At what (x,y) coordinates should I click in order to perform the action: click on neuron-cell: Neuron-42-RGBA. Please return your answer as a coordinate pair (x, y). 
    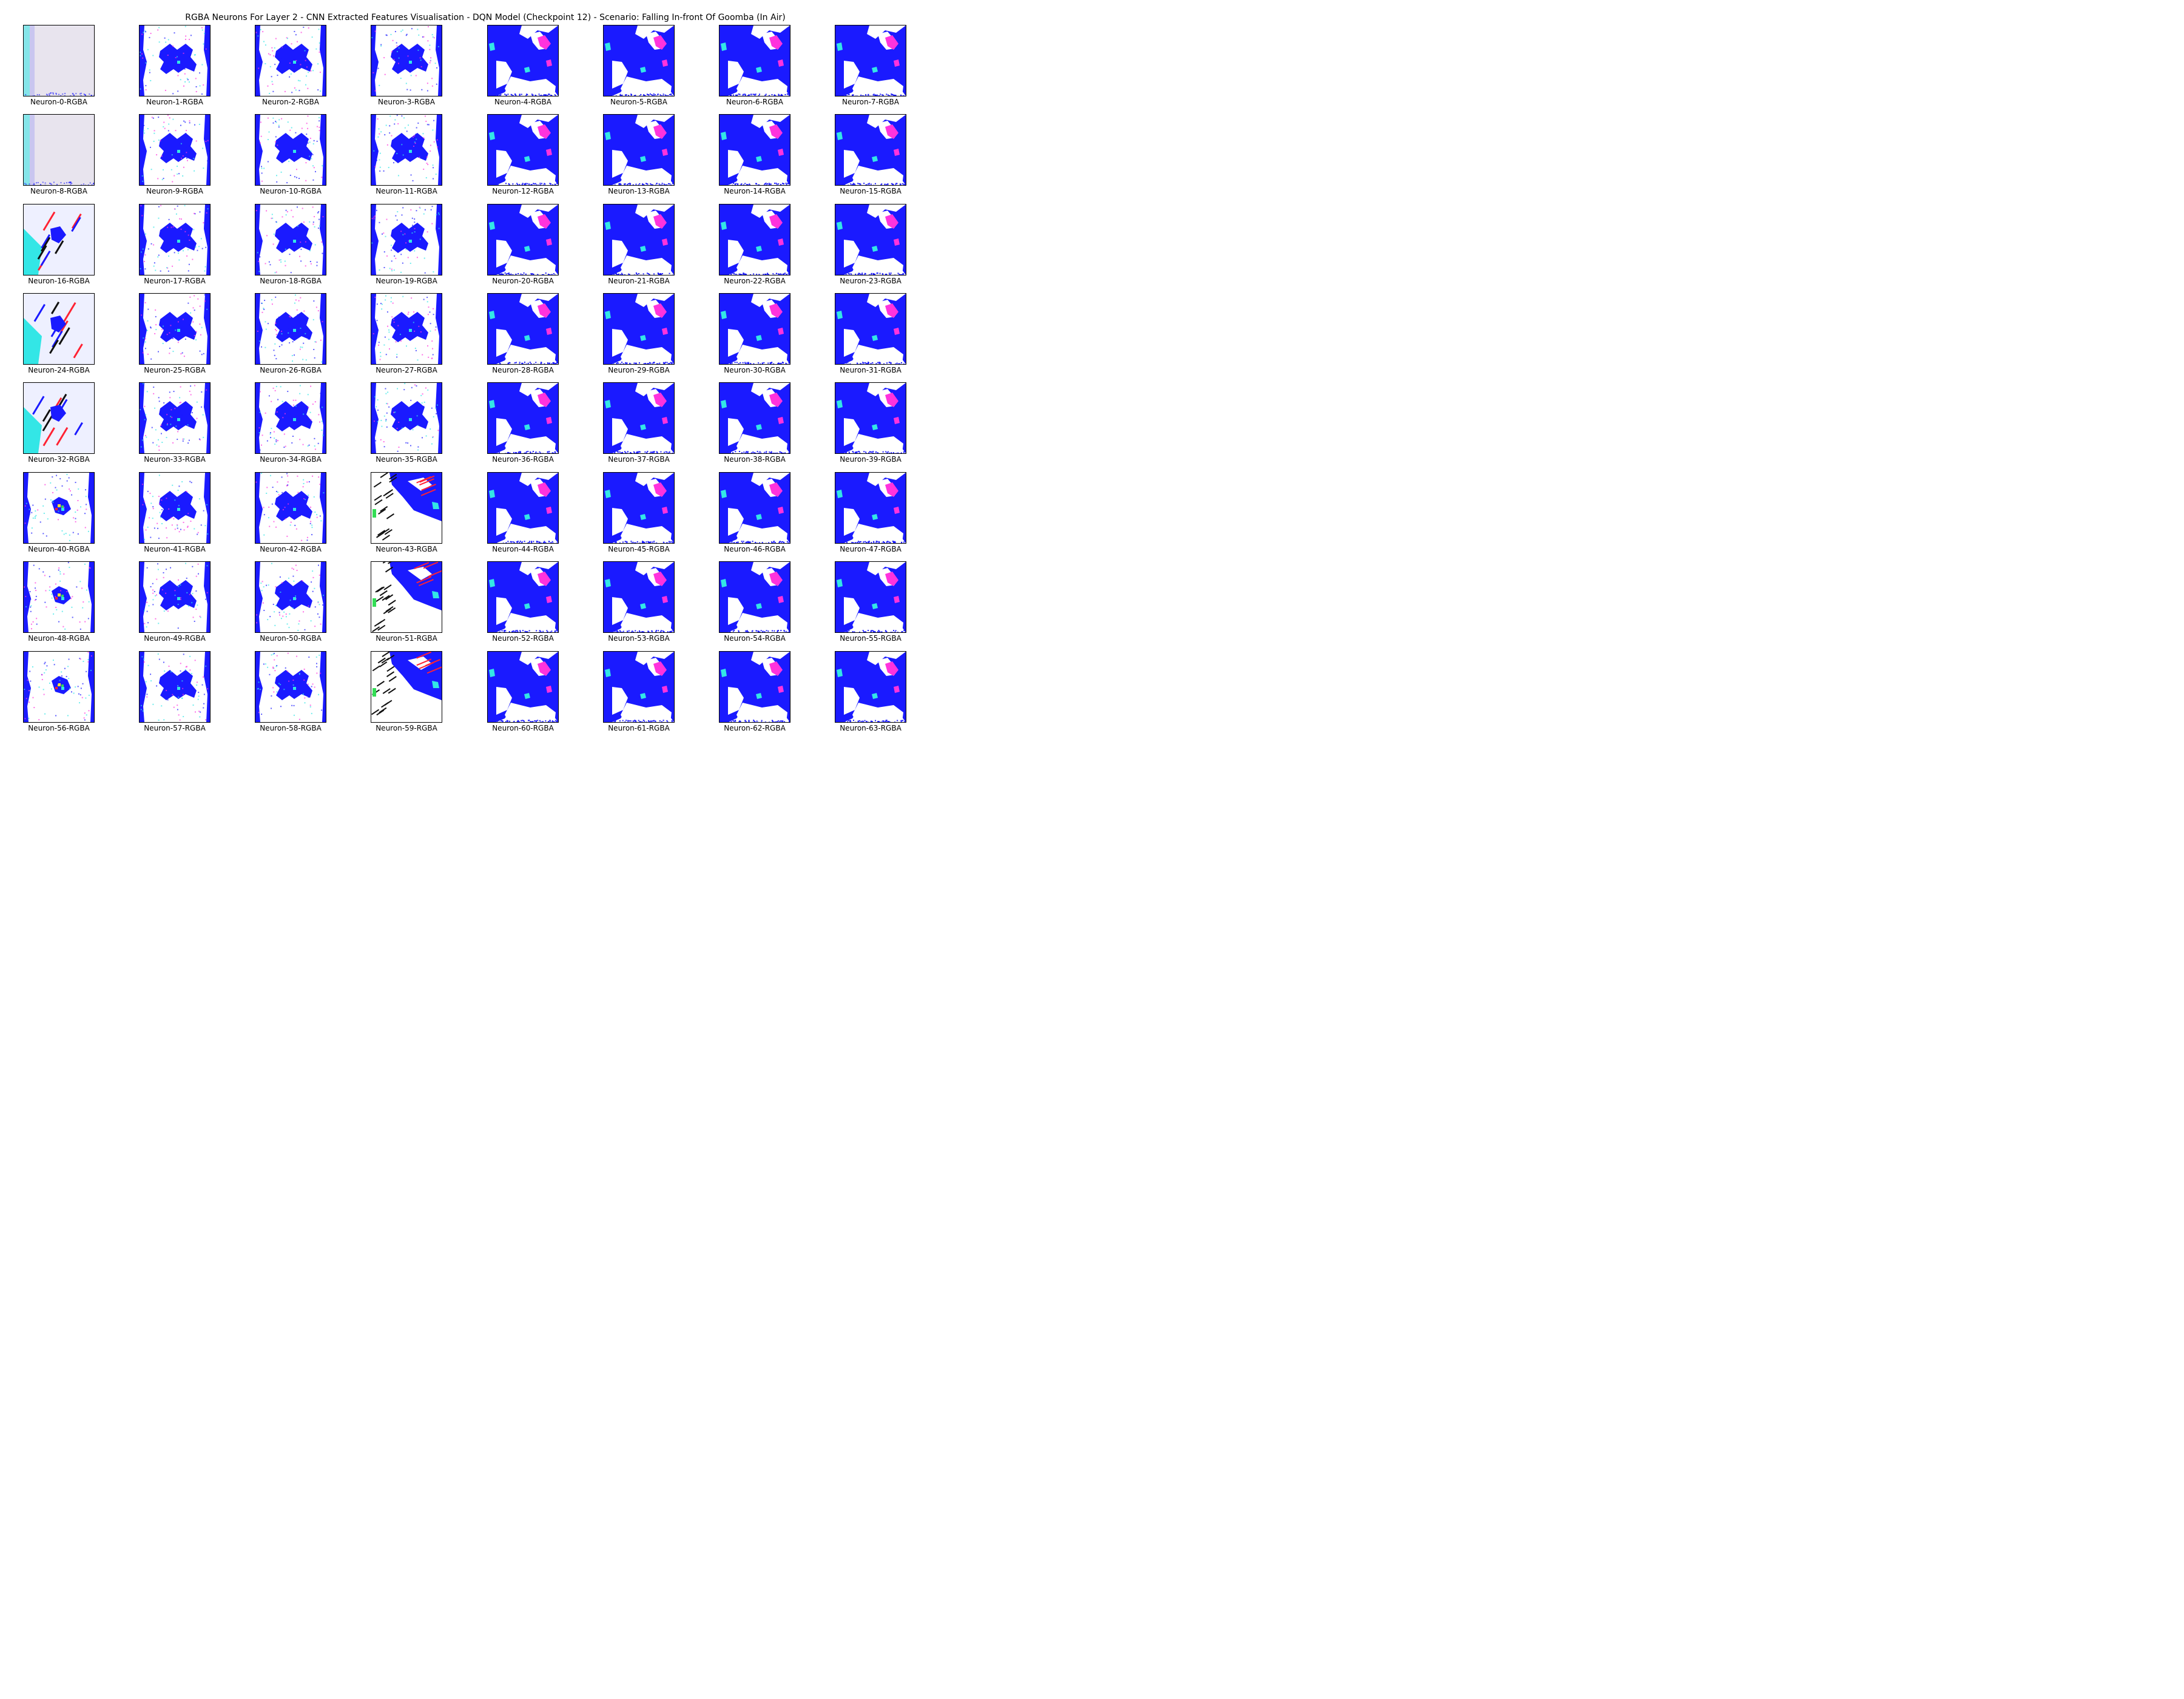
    Looking at the image, I should click on (290, 516).